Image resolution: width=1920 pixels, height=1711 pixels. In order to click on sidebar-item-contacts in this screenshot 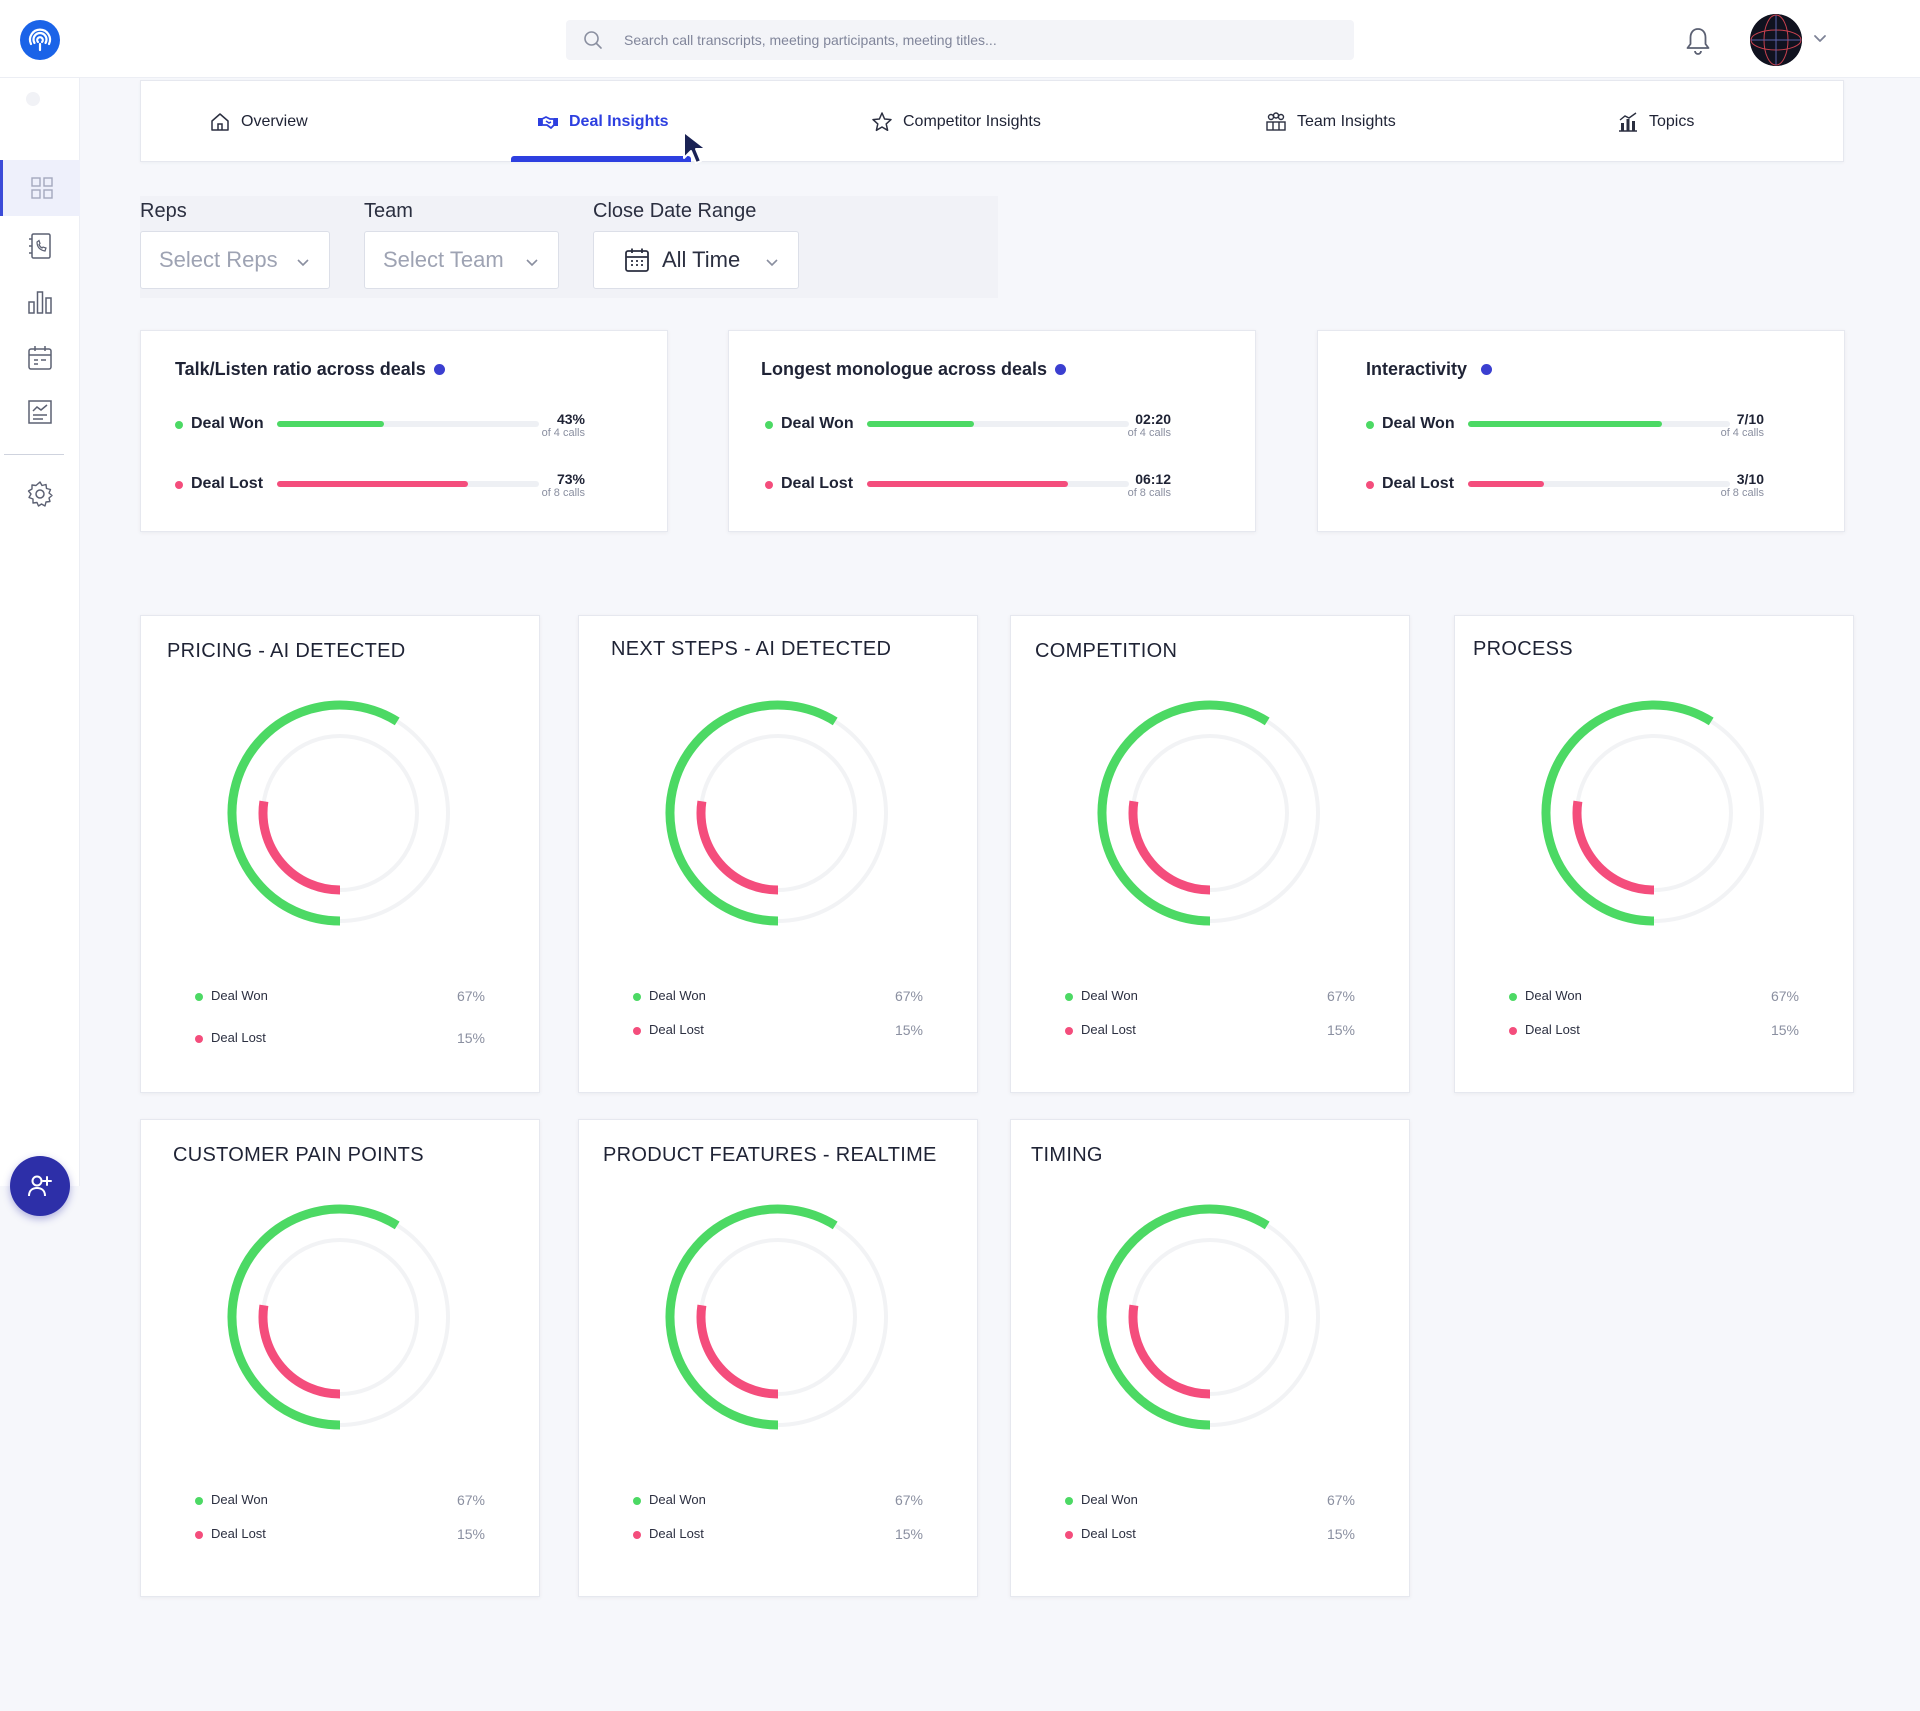, I will do `click(40, 246)`.